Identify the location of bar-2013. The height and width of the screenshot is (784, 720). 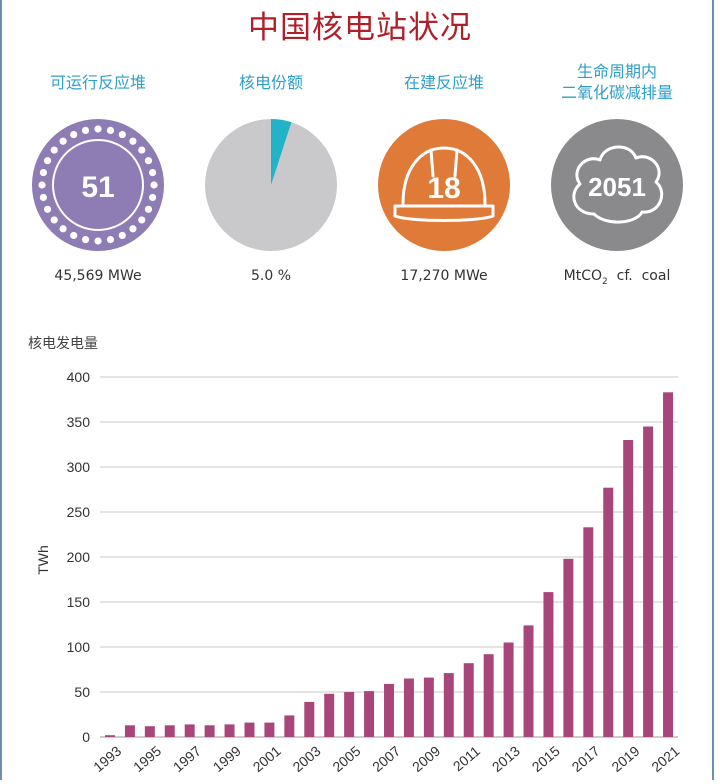
(508, 689).